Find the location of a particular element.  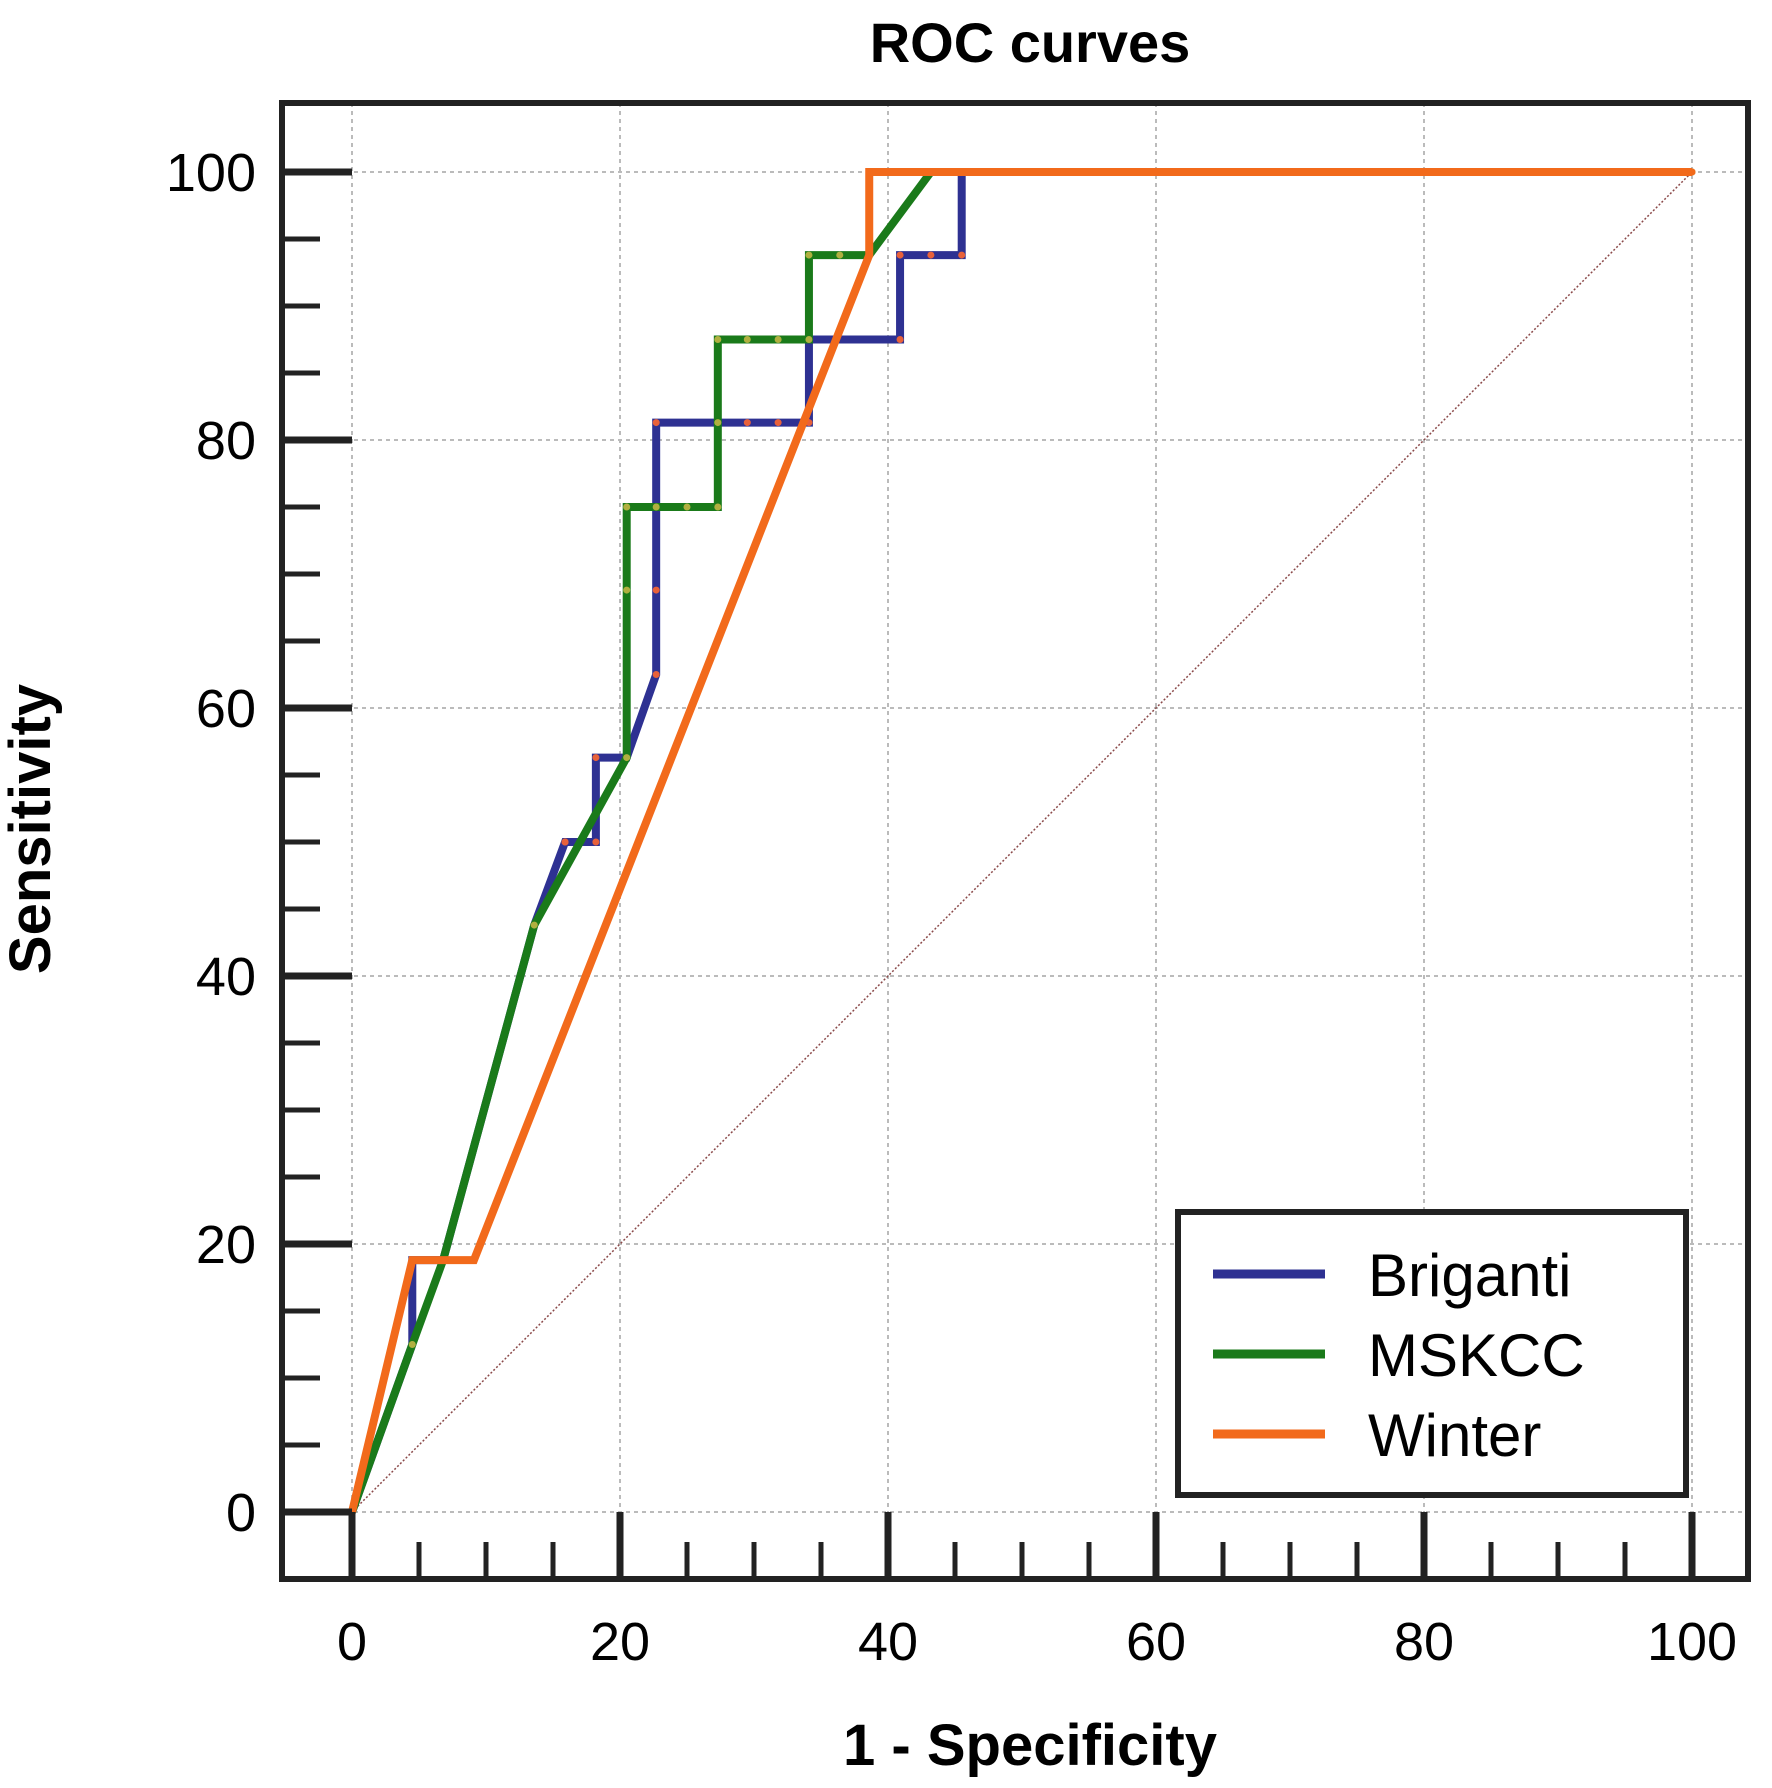

x-tick-label: 80 is located at coordinates (1424, 1642).